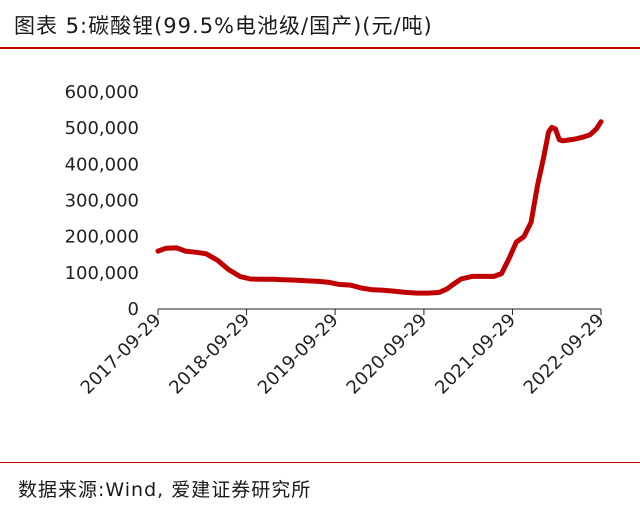 This screenshot has width=640, height=506. I want to click on y-tick-label: 200,000, so click(102, 237).